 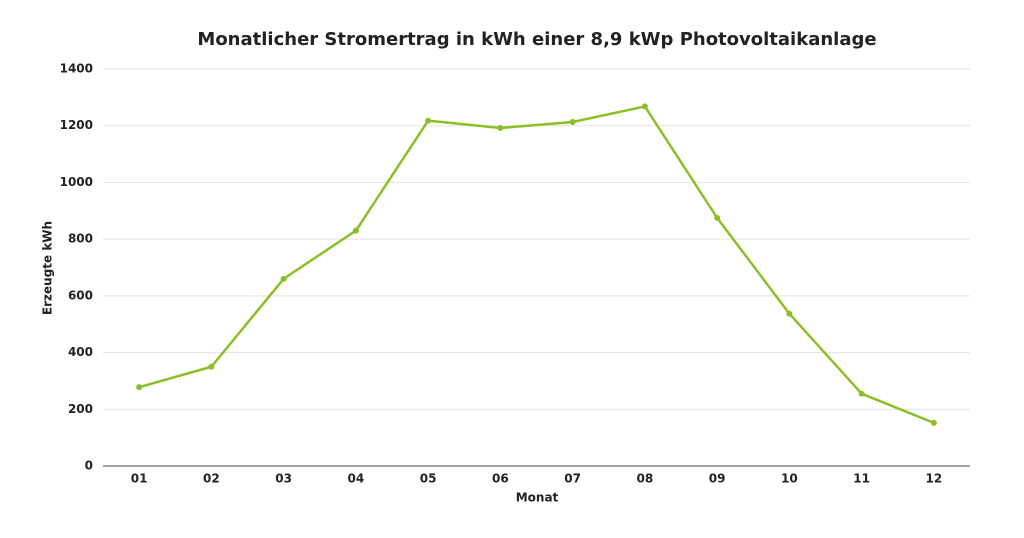 I want to click on y-tick-label: 1400, so click(x=76, y=69).